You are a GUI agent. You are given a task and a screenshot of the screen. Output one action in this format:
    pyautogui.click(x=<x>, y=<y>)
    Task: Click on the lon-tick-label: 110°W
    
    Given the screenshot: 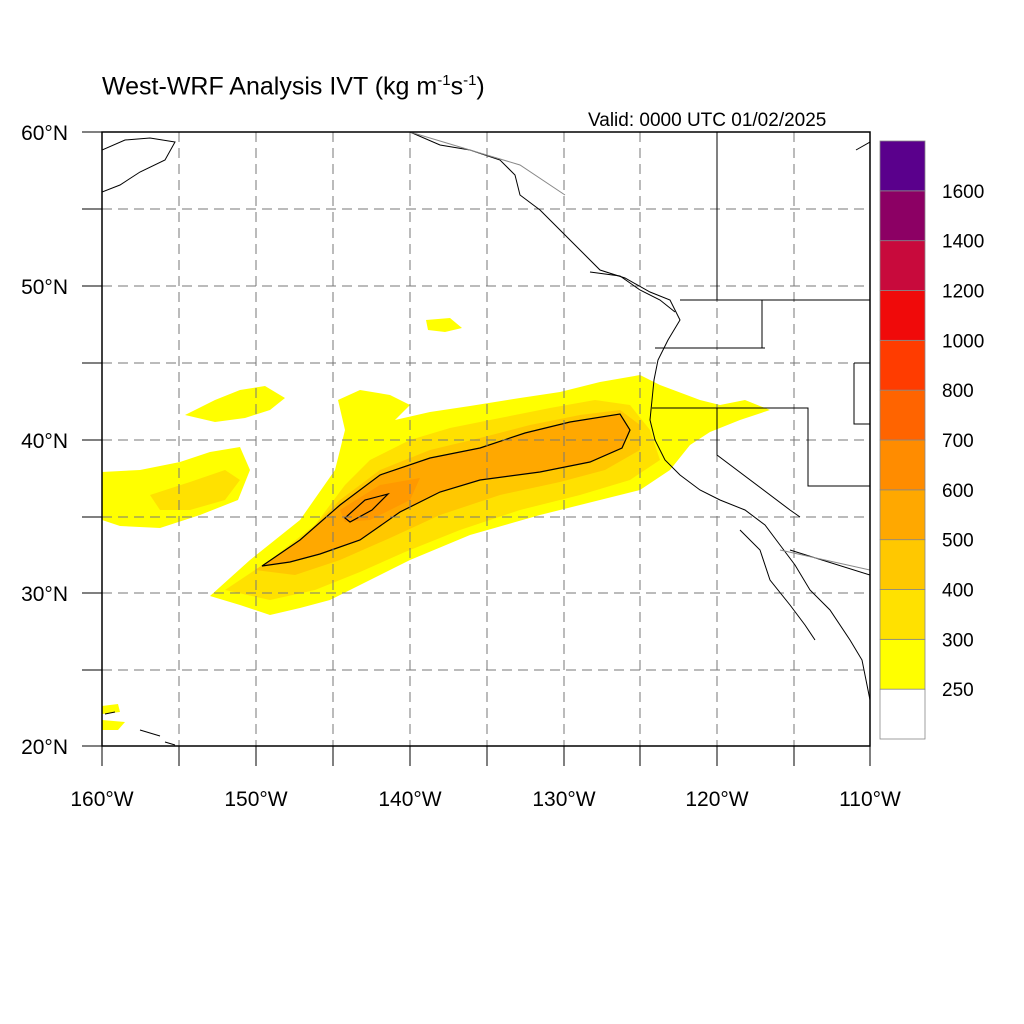 What is the action you would take?
    pyautogui.click(x=870, y=799)
    